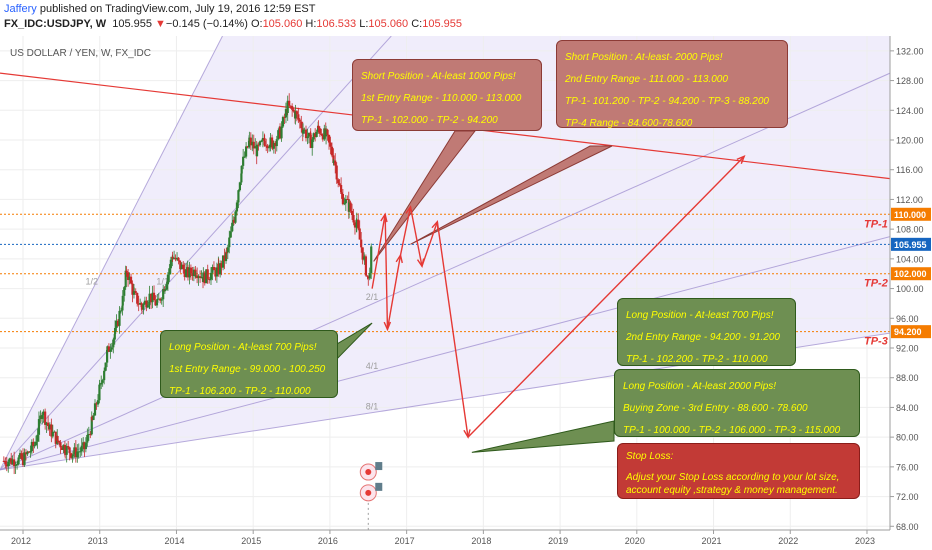 The height and width of the screenshot is (550, 932). I want to click on time-tick-label: 2014, so click(174, 541).